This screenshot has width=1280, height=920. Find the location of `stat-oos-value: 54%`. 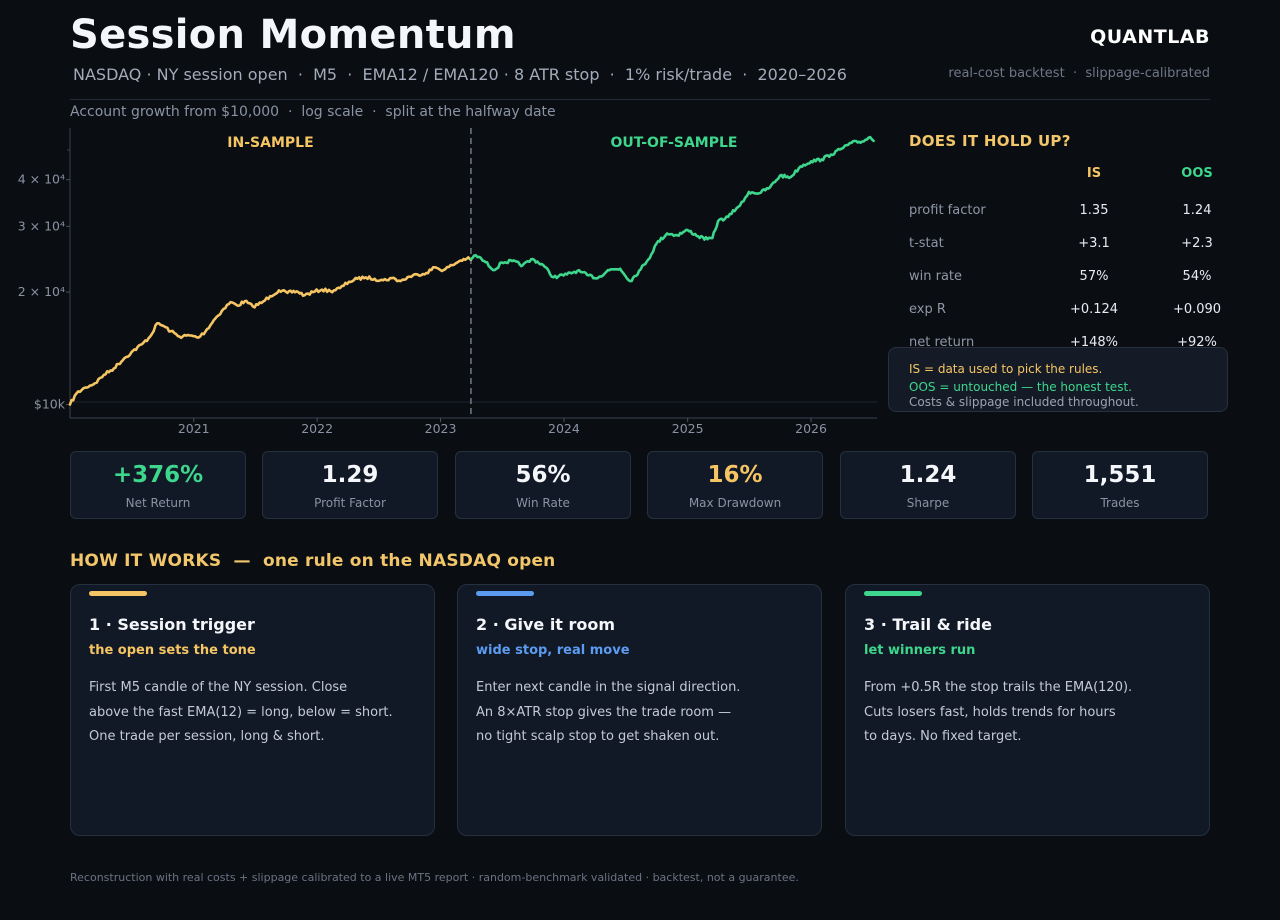

stat-oos-value: 54% is located at coordinates (1197, 276).